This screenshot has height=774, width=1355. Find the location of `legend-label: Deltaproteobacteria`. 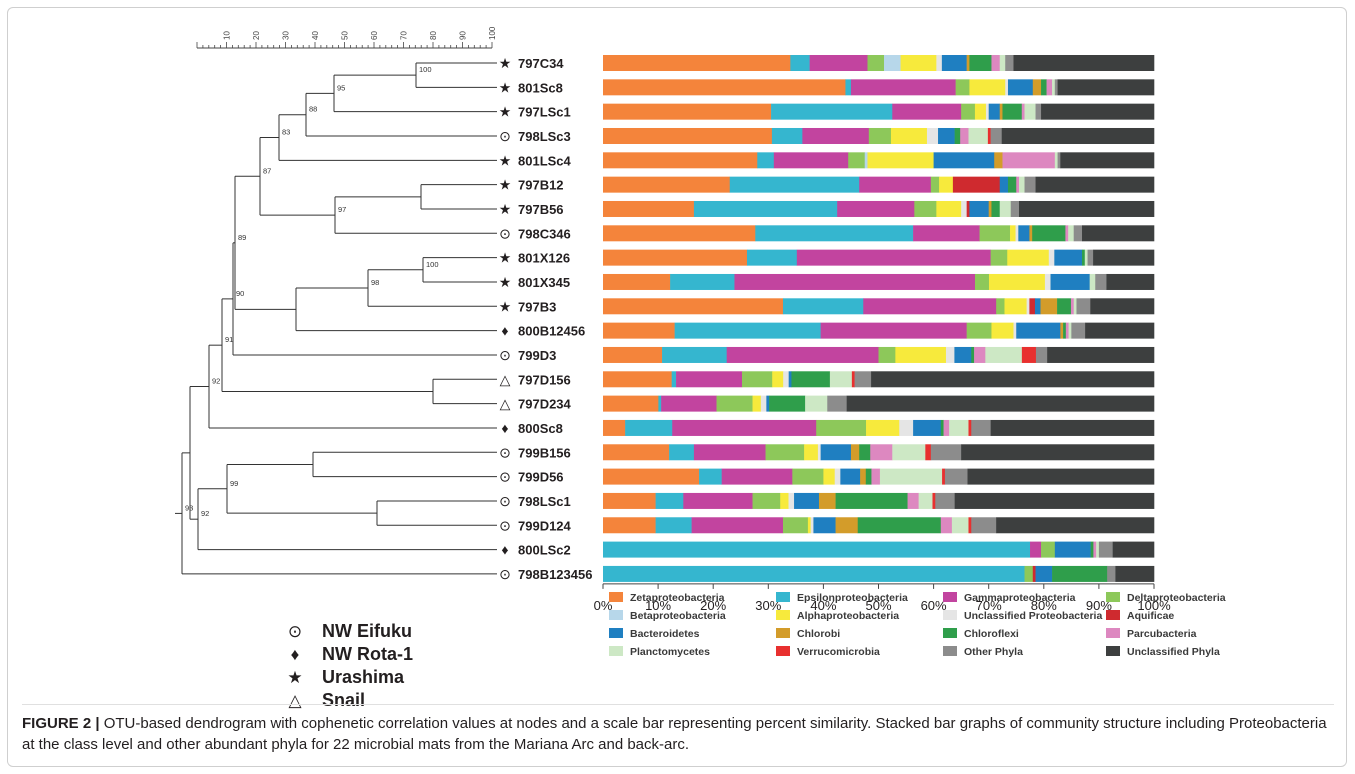

legend-label: Deltaproteobacteria is located at coordinates (1176, 598).